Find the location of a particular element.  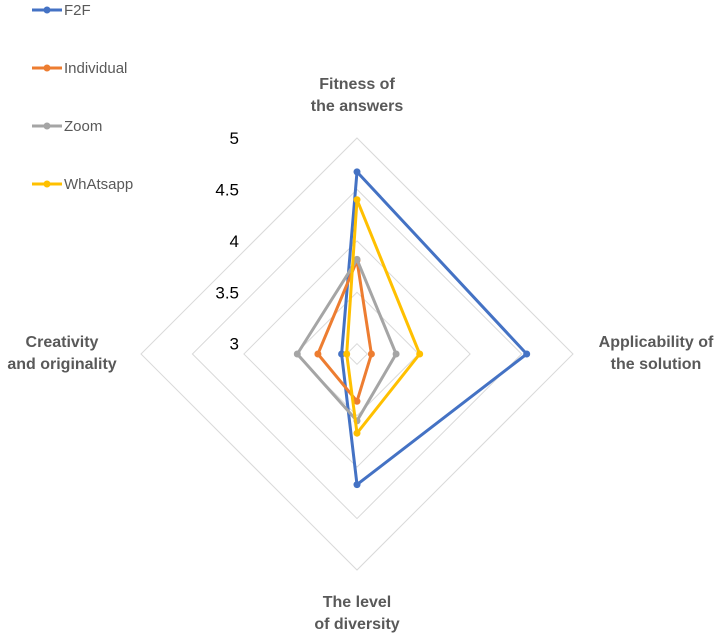

series-zoom is located at coordinates (346, 340).